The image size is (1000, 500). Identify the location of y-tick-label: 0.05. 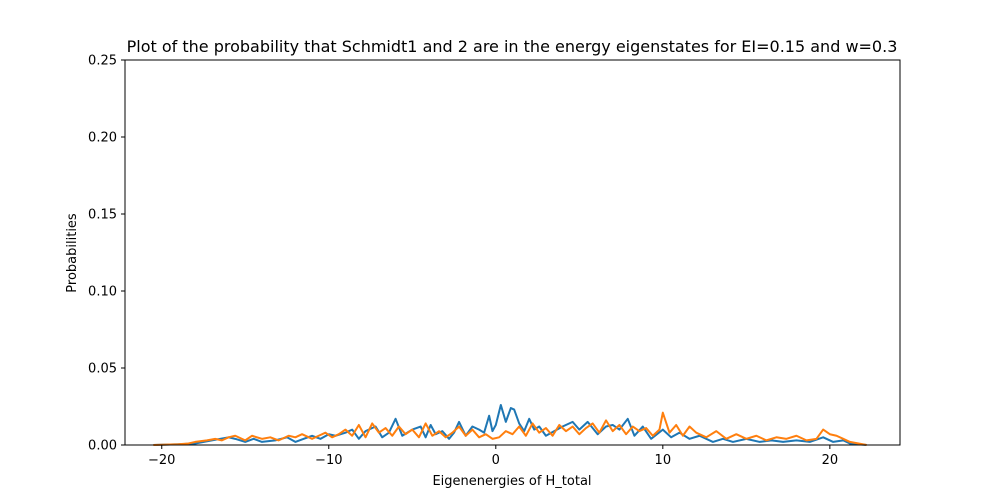
(102, 369).